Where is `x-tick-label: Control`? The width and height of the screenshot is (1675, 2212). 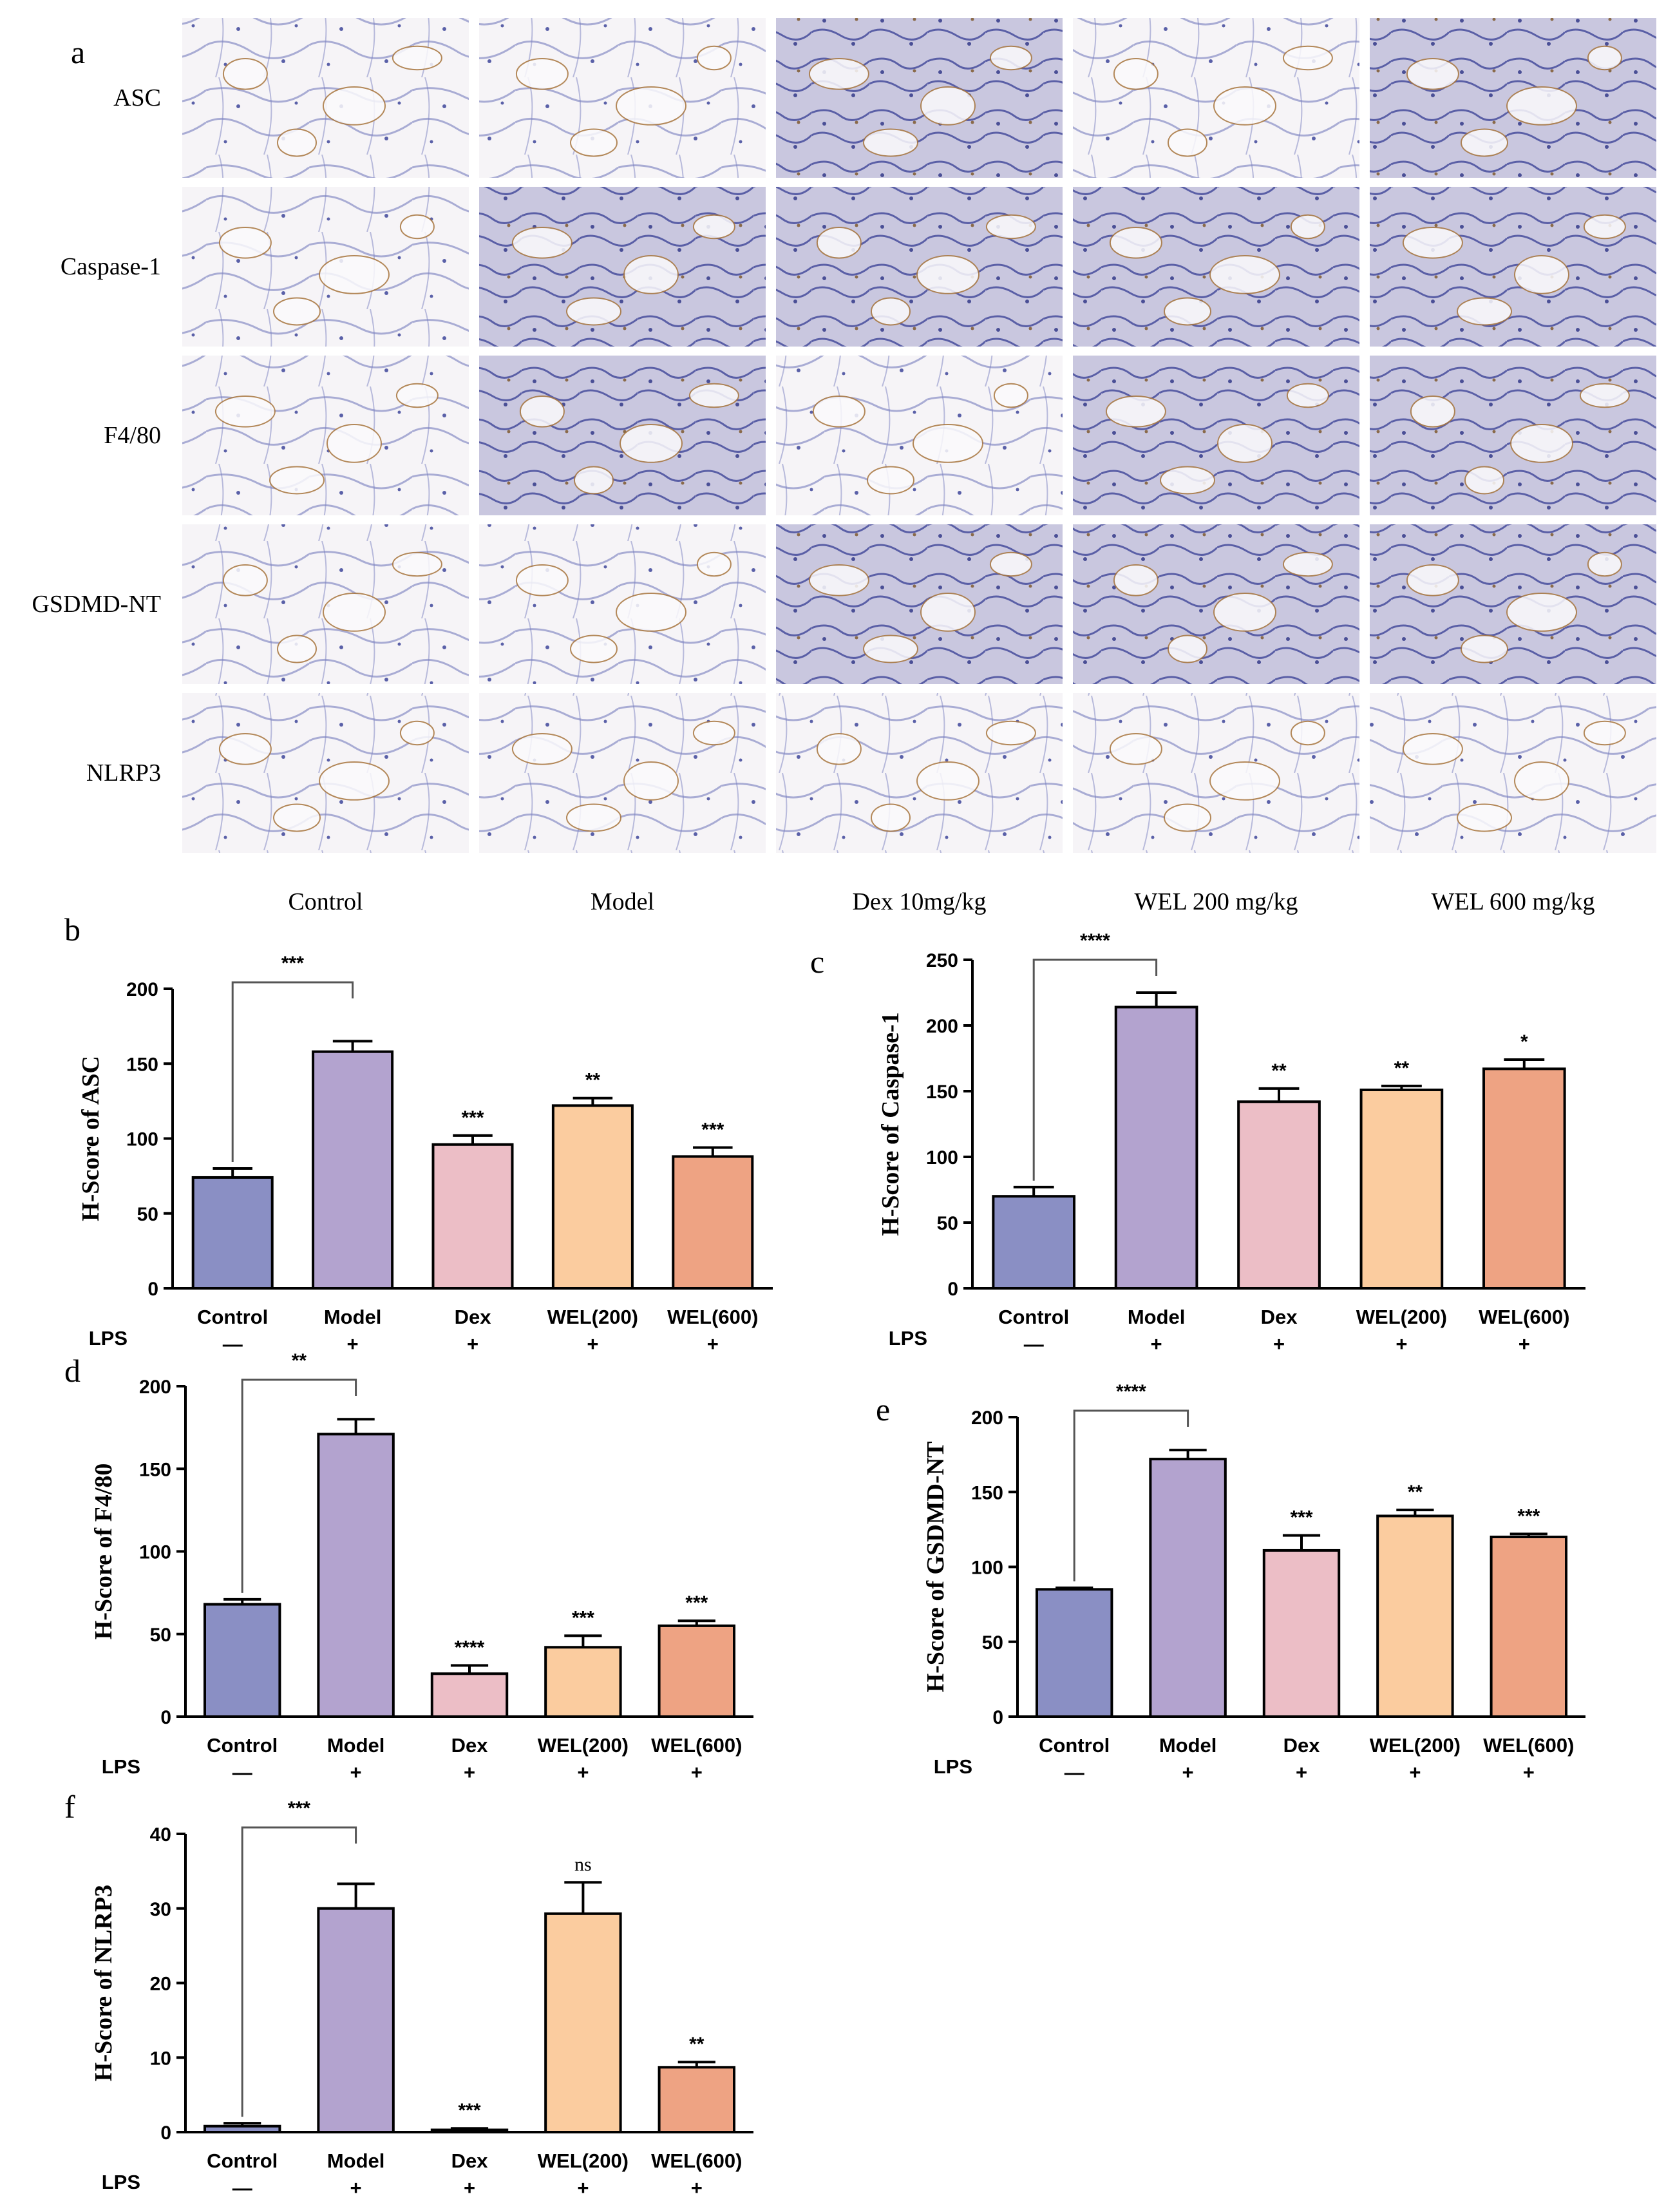
x-tick-label: Control is located at coordinates (232, 1317).